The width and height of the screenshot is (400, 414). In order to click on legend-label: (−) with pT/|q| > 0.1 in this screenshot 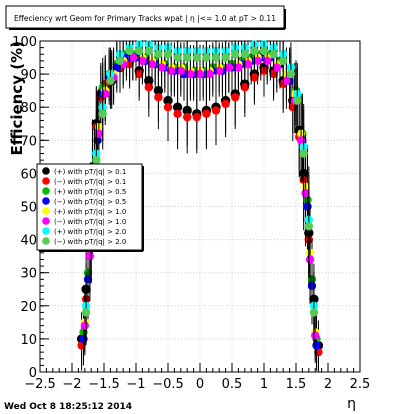, I will do `click(90, 182)`.